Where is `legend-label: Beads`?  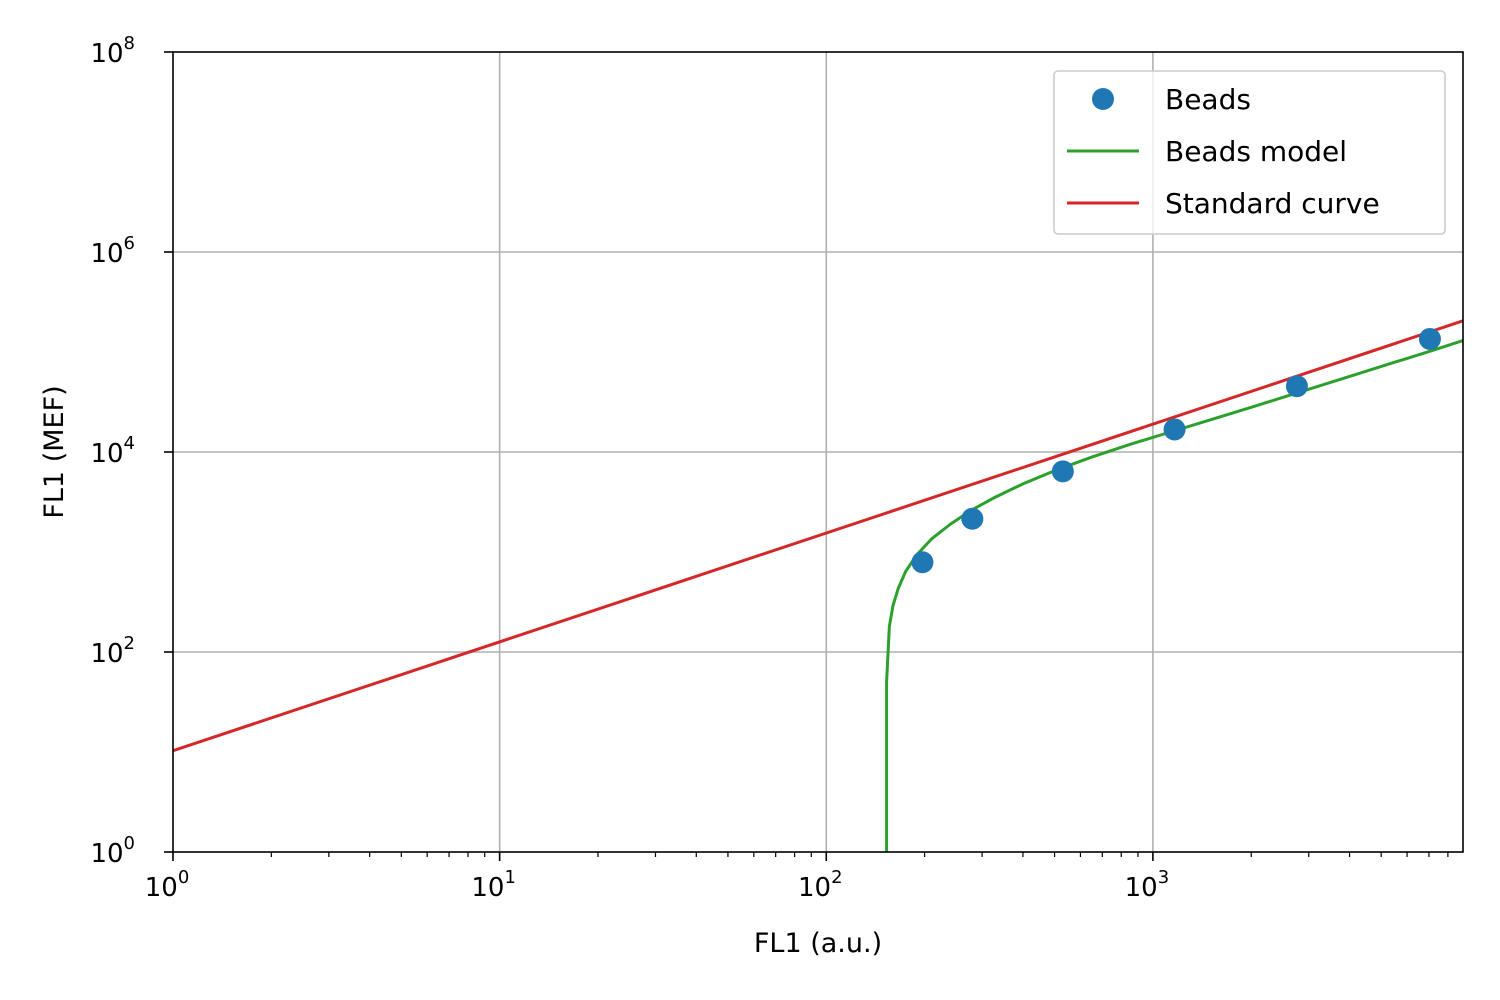 legend-label: Beads is located at coordinates (1208, 99).